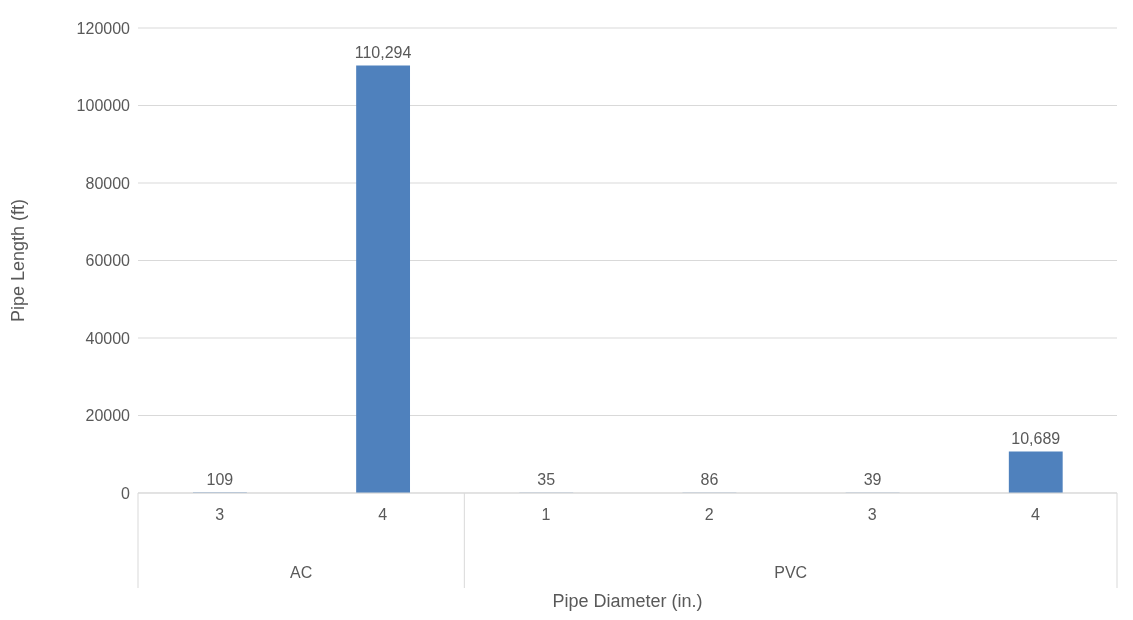 This screenshot has width=1133, height=620. What do you see at coordinates (103, 28) in the screenshot?
I see `y-tick-label: 120000` at bounding box center [103, 28].